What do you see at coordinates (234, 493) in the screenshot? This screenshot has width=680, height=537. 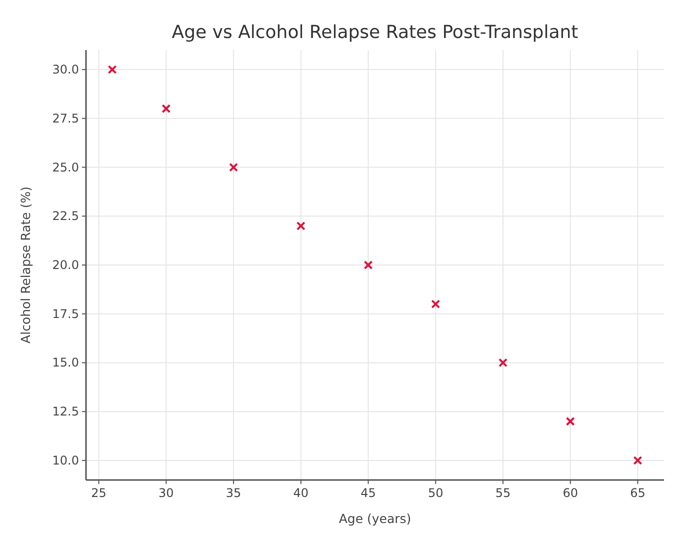 I see `x-tick-label: 35` at bounding box center [234, 493].